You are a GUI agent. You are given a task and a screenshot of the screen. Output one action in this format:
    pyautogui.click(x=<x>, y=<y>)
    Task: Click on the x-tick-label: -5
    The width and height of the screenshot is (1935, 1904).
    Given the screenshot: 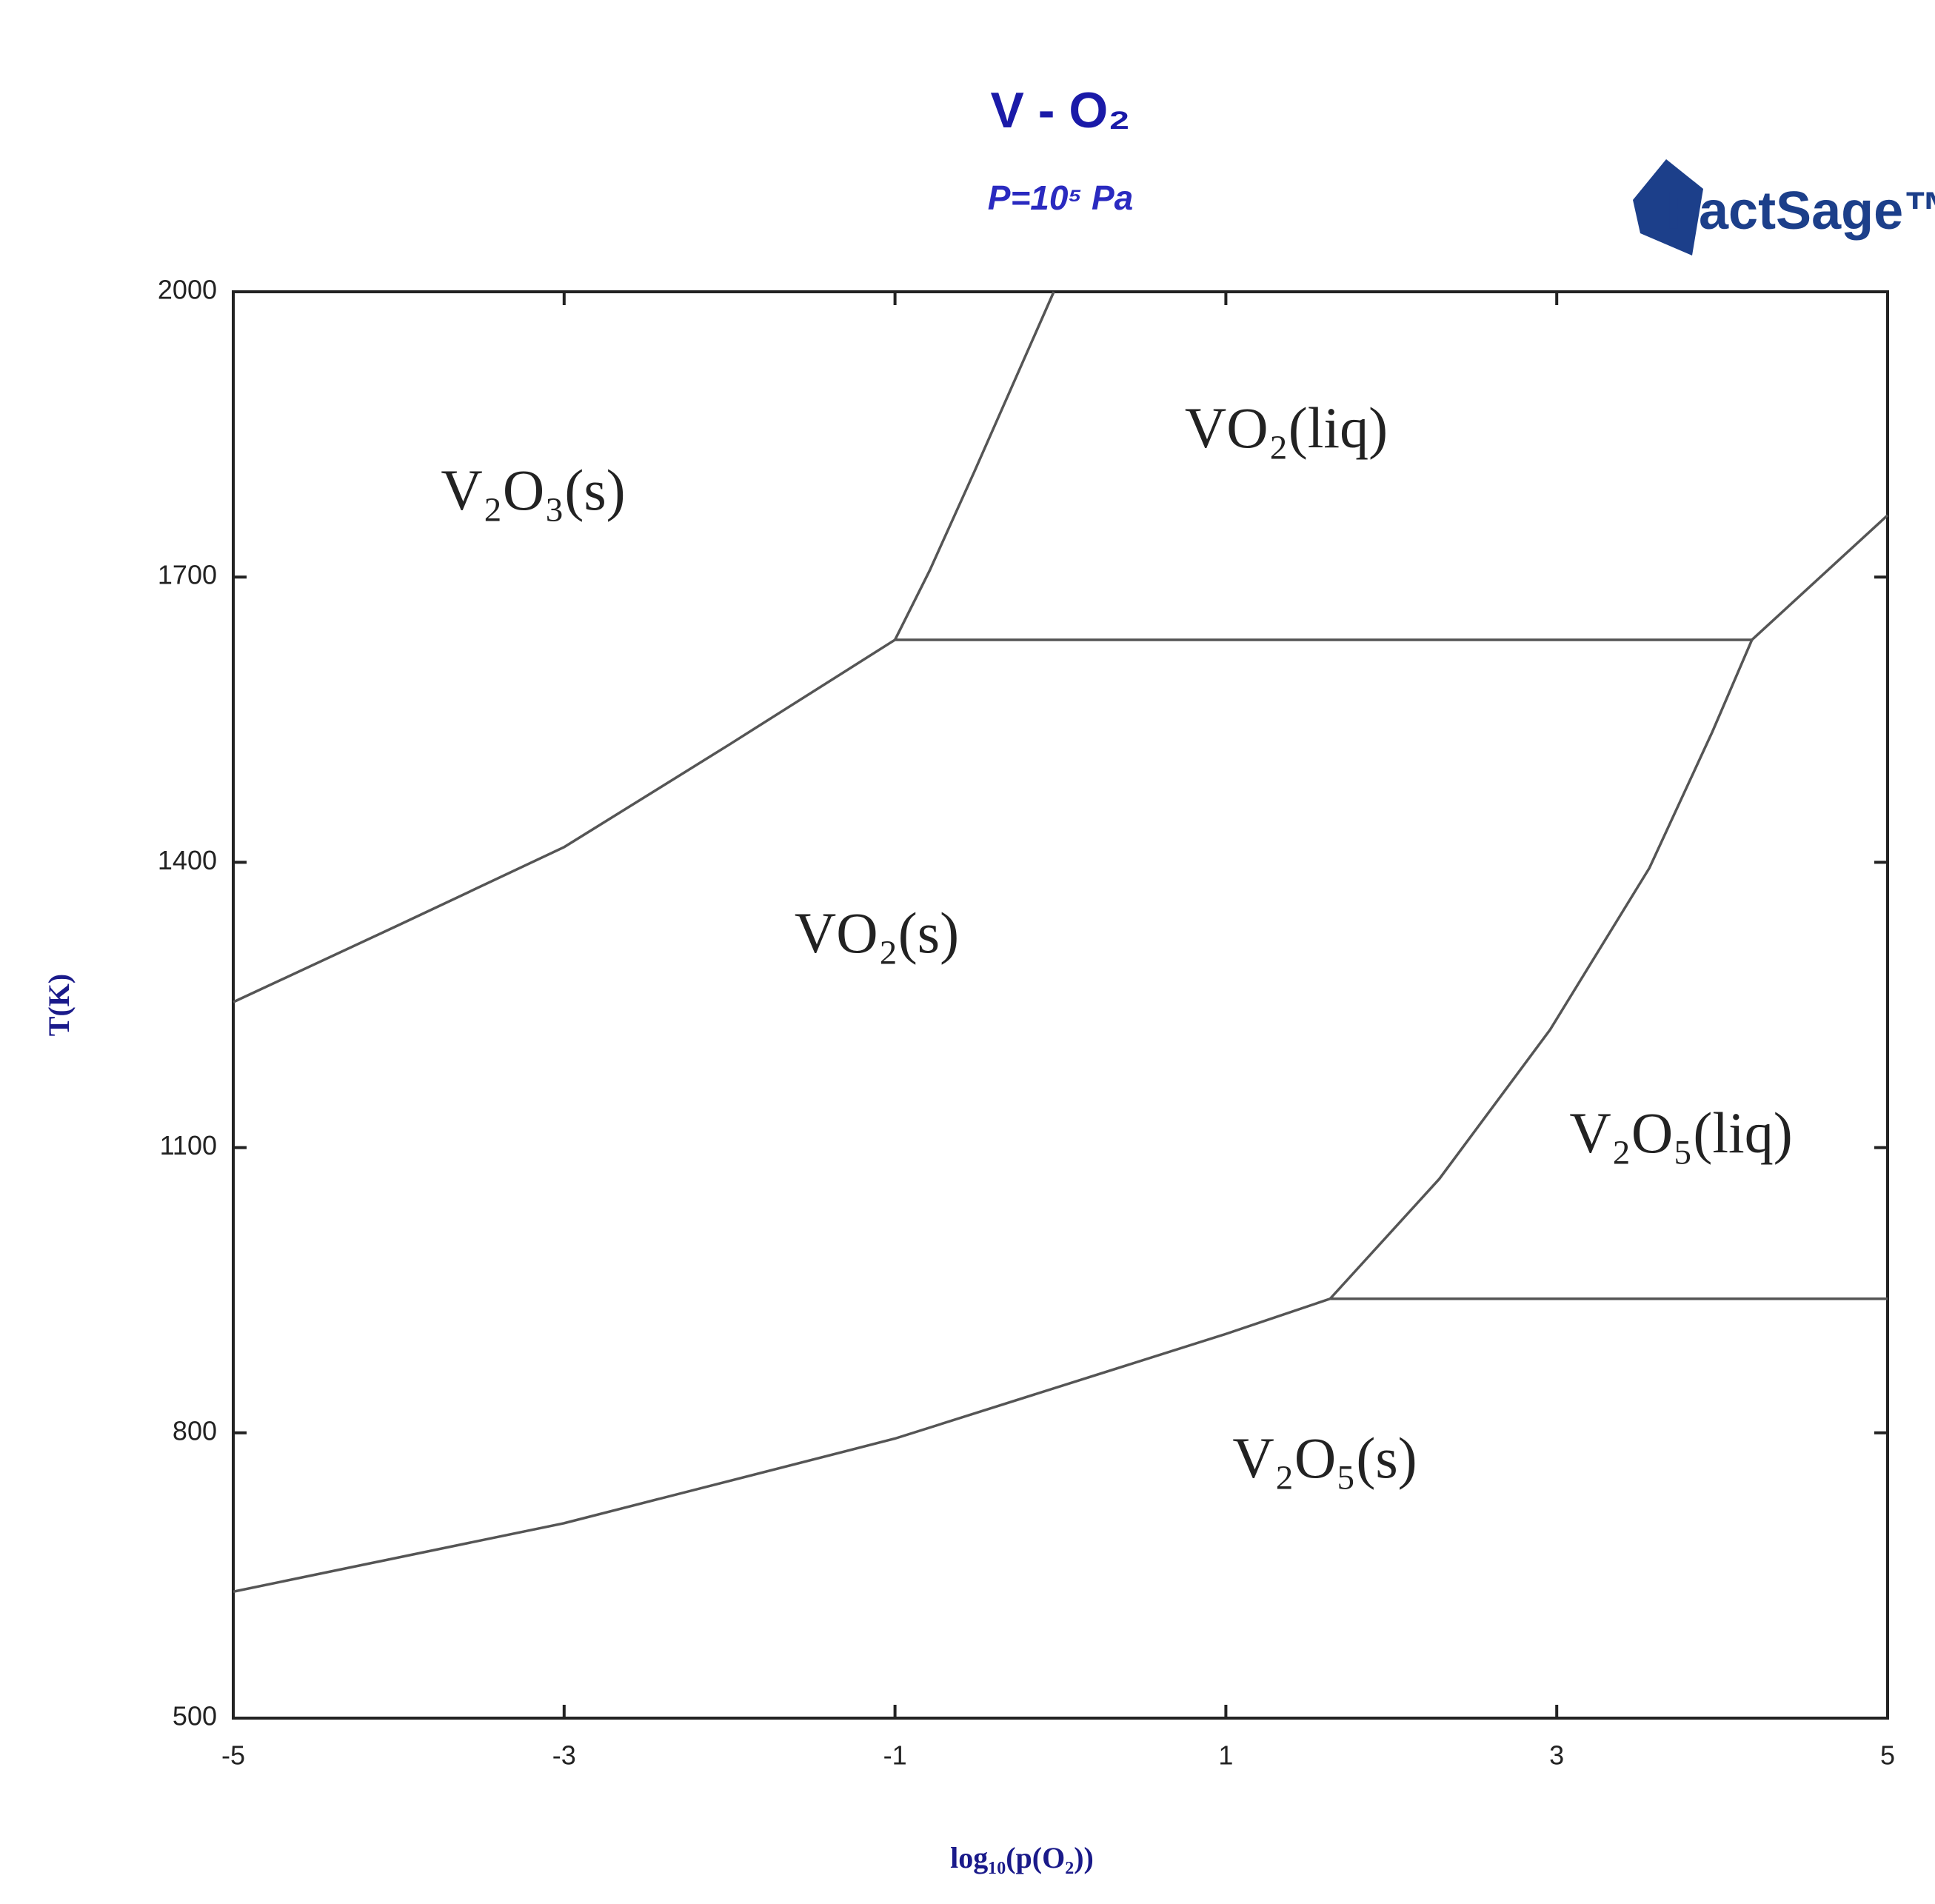 What is the action you would take?
    pyautogui.click(x=233, y=1755)
    